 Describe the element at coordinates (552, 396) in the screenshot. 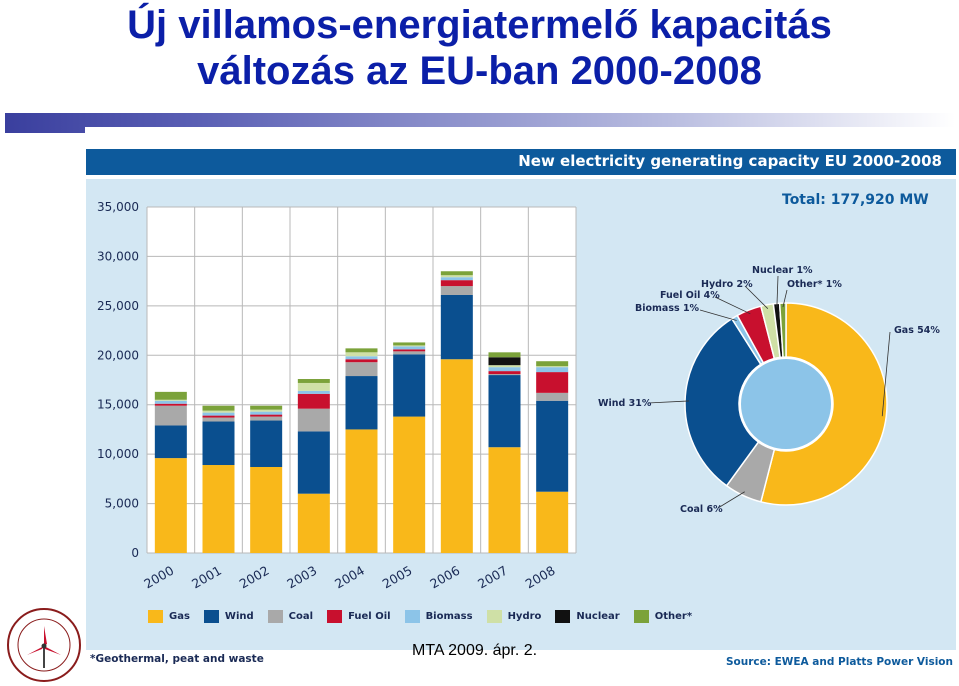

I see `bar-segment-coal-2008` at that location.